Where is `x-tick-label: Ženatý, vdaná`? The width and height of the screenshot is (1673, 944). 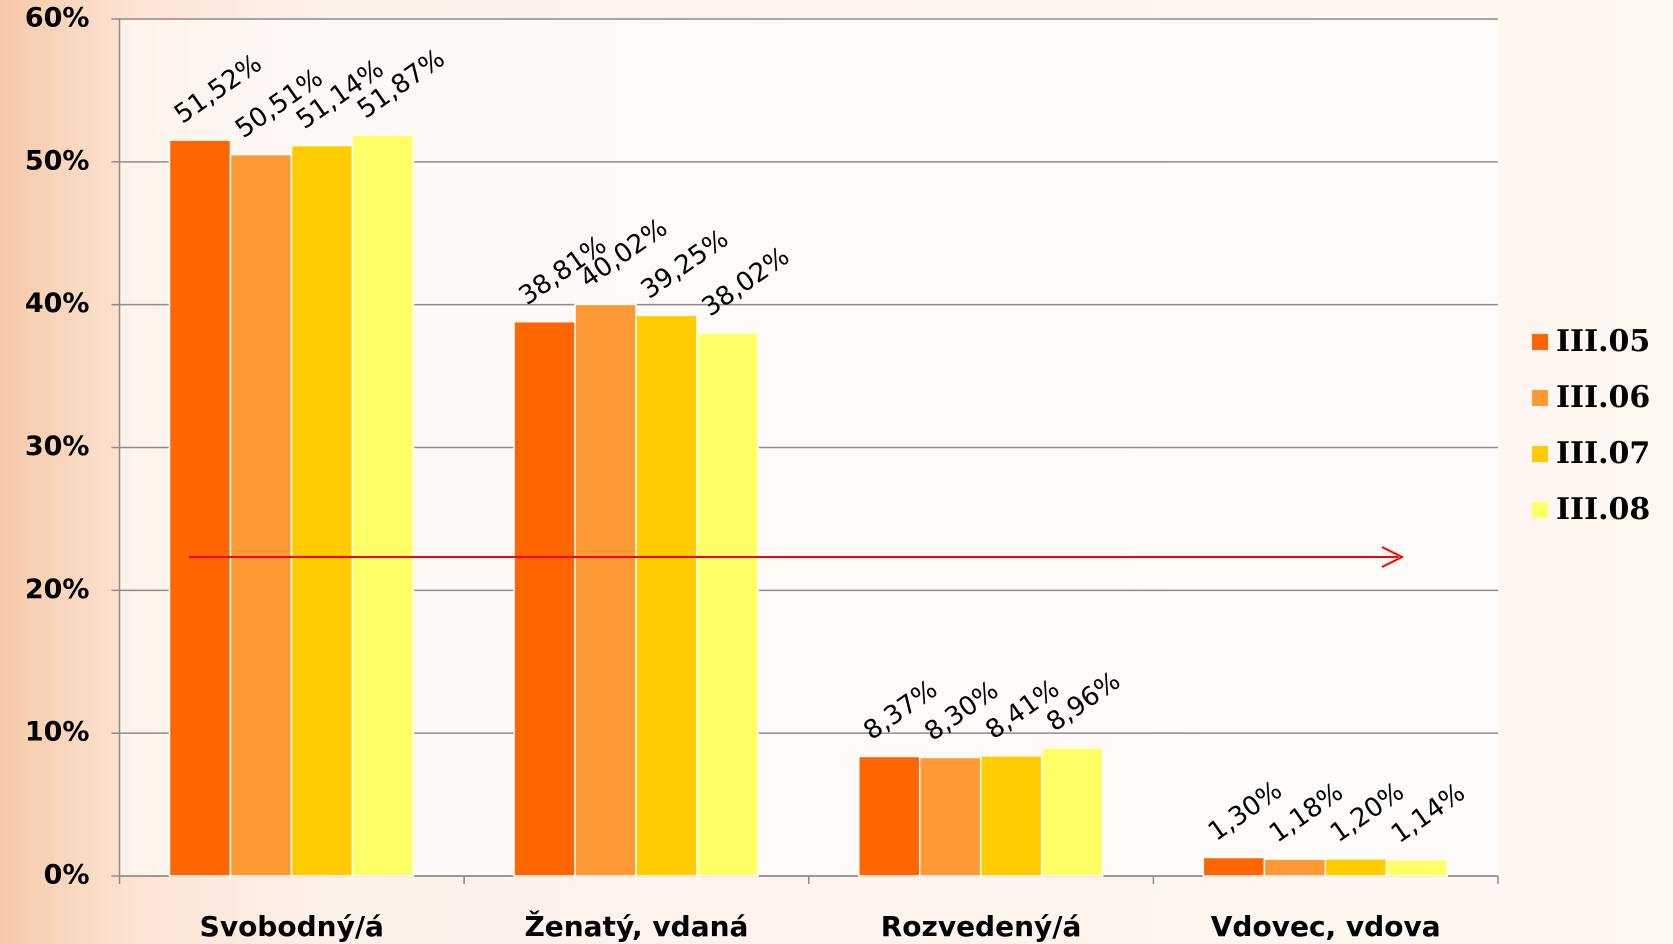 x-tick-label: Ženatý, vdaná is located at coordinates (636, 926).